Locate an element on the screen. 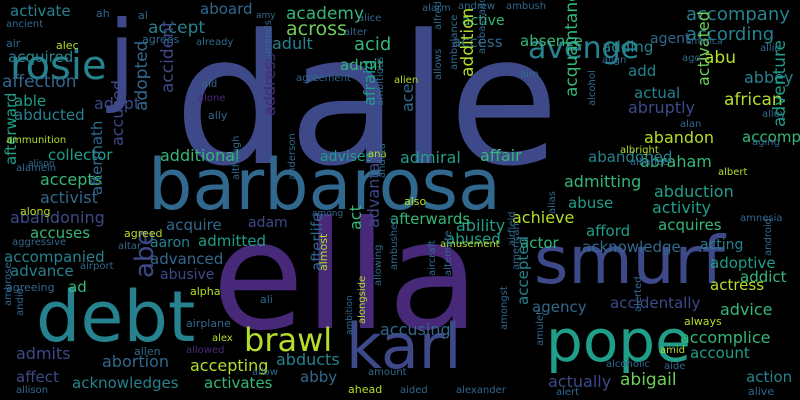 This screenshot has width=800, height=400. word-ah: ah is located at coordinates (103, 13).